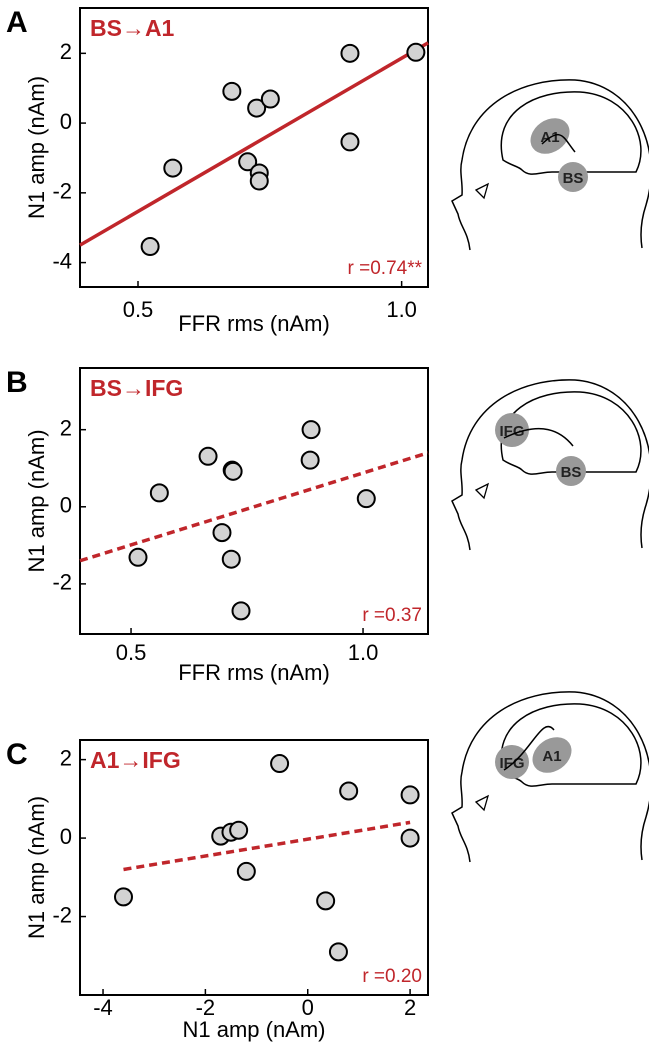  What do you see at coordinates (17, 382) in the screenshot?
I see `panel-letter: B` at bounding box center [17, 382].